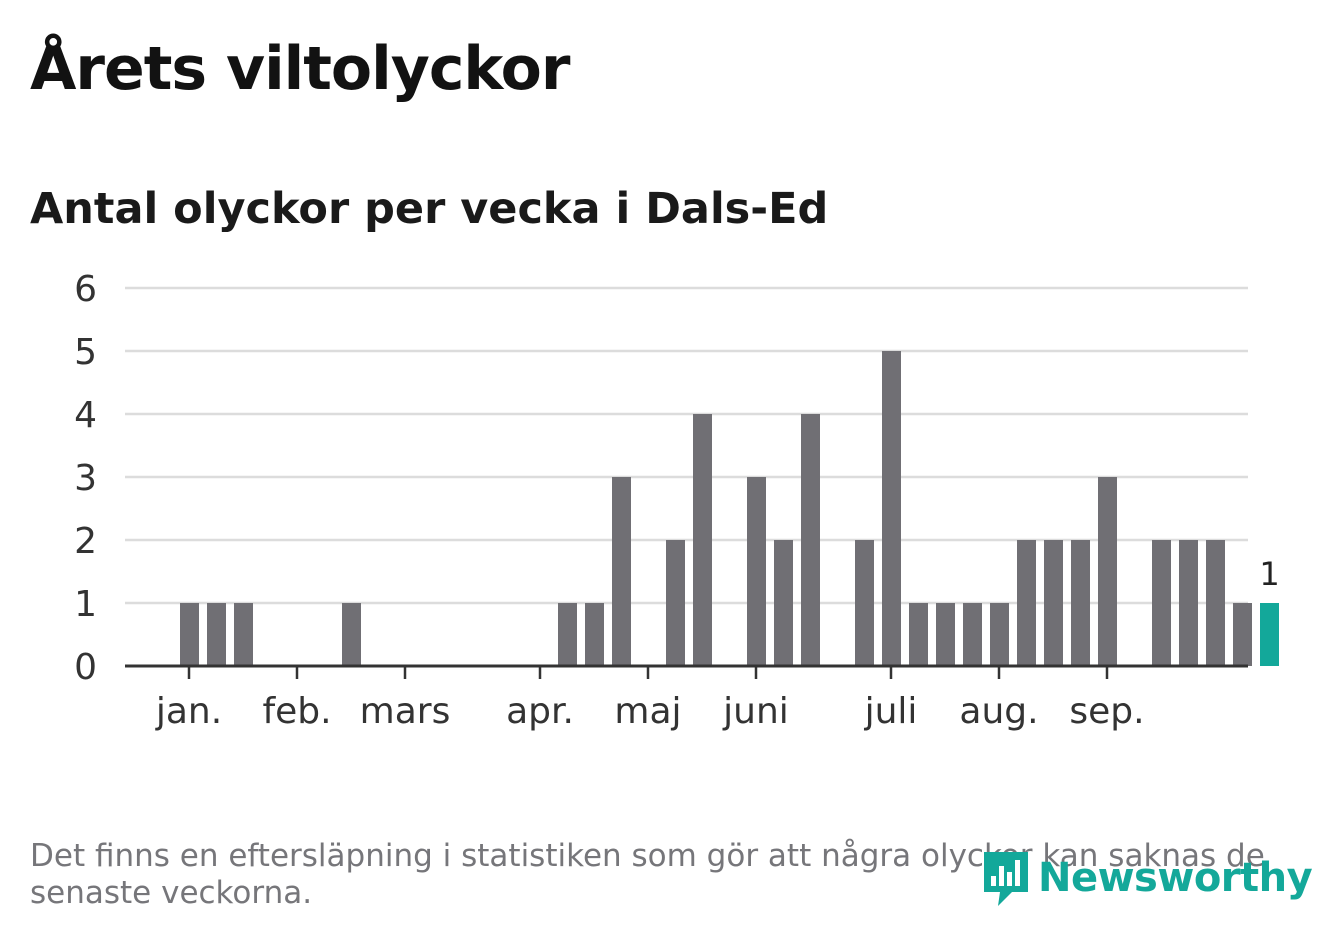  Describe the element at coordinates (891, 711) in the screenshot. I see `x-tick-label-juli: juli` at that location.